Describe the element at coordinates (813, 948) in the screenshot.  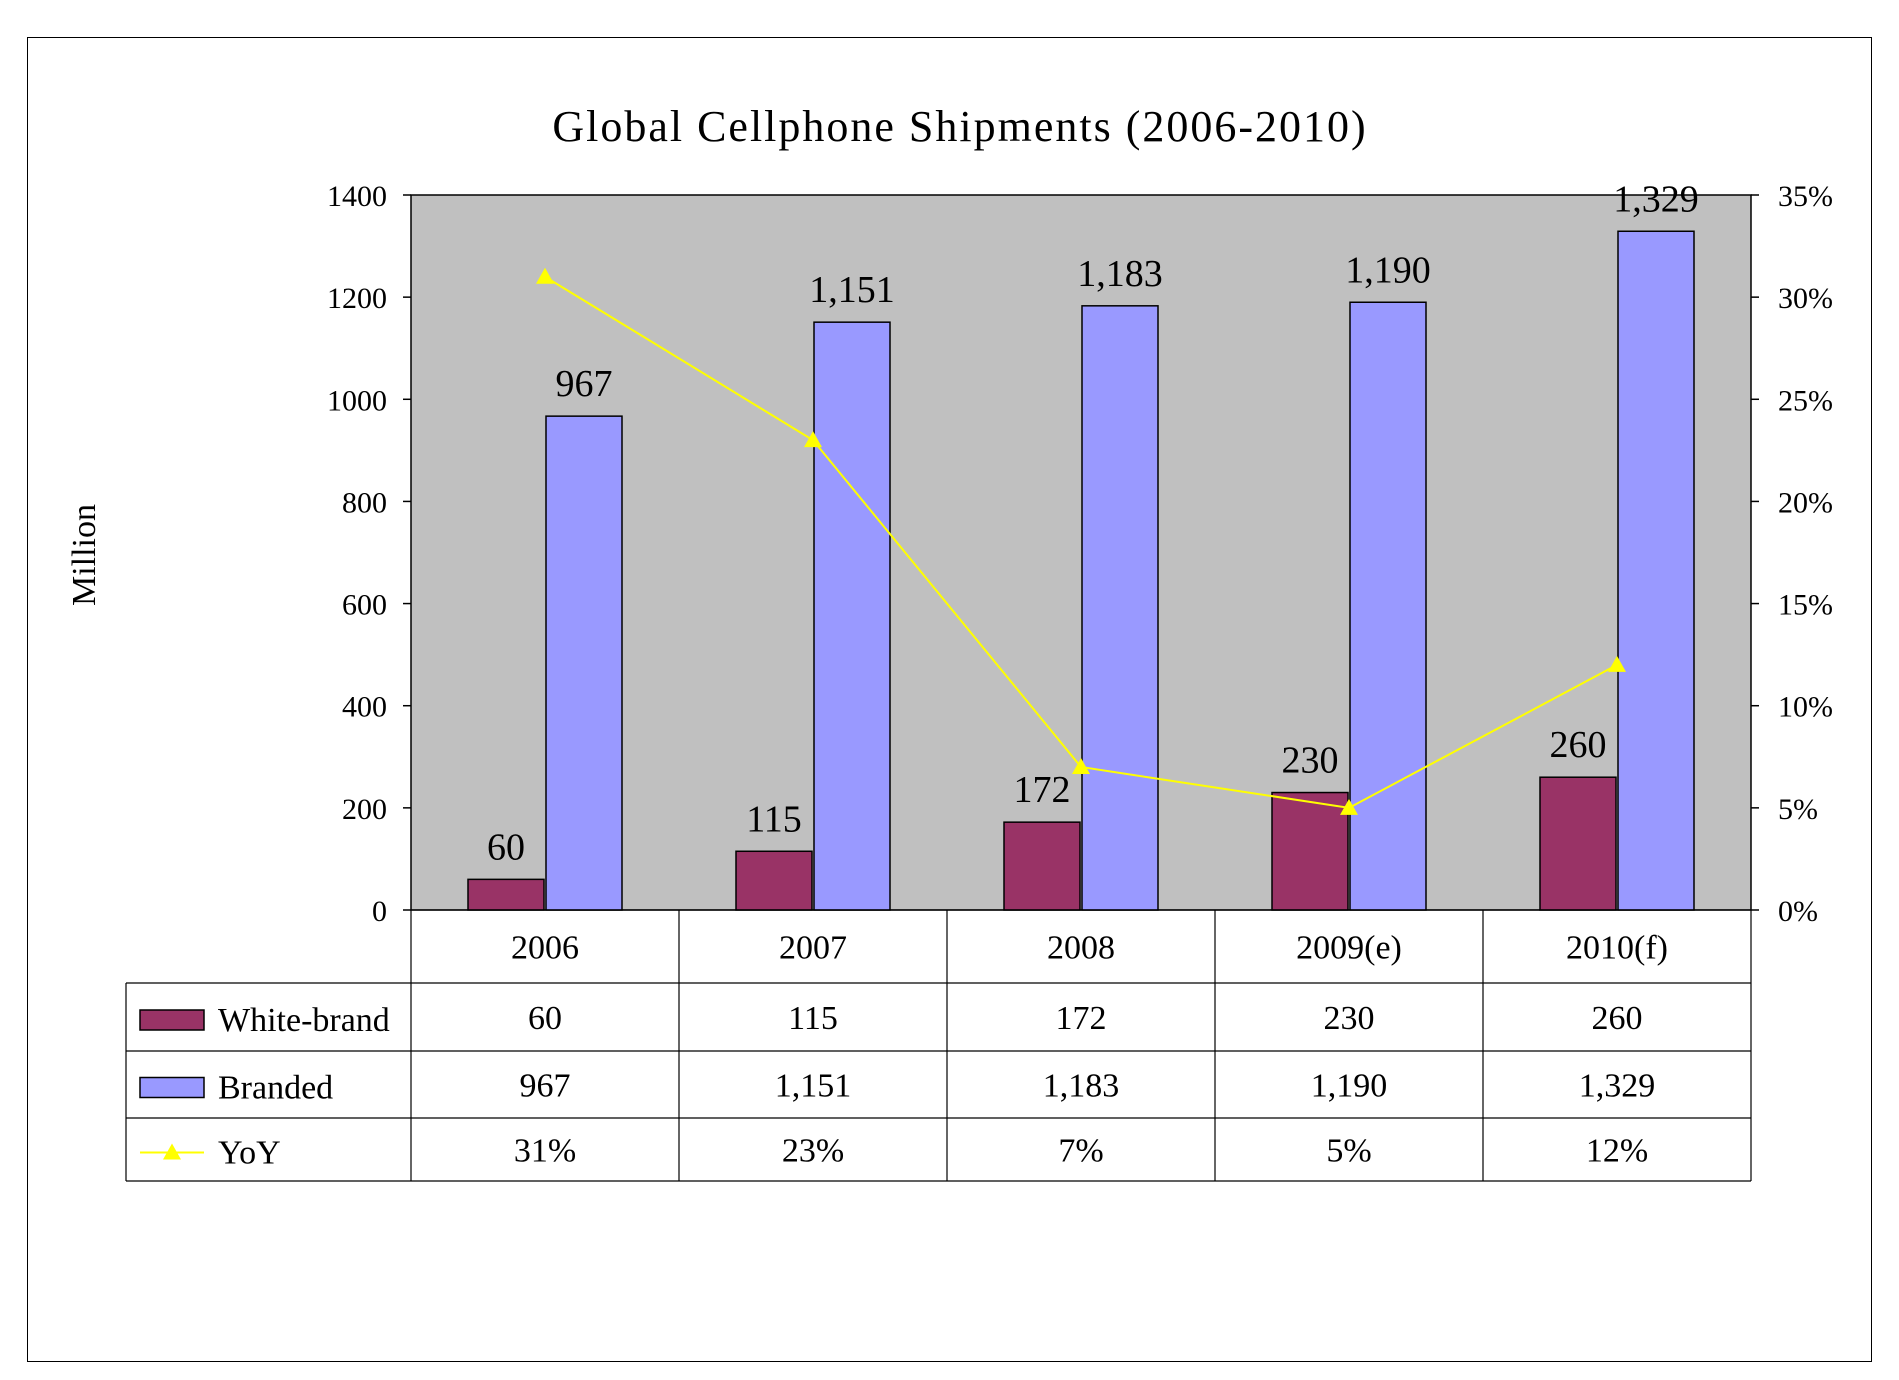
I see `x-category-label: 2007` at that location.